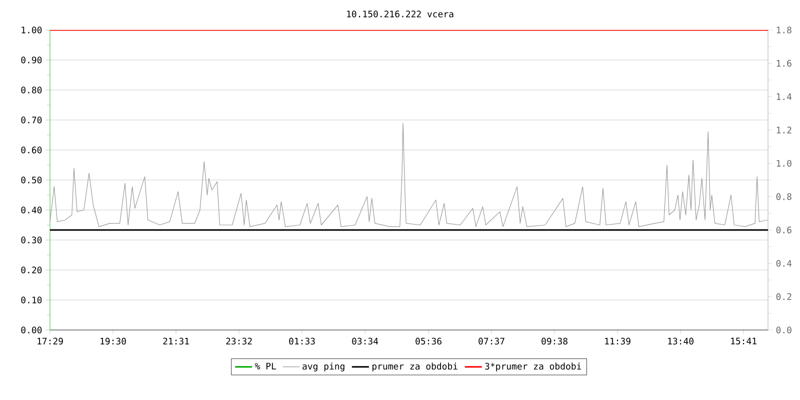  I want to click on y-tick-label: 0.30, so click(31, 240).